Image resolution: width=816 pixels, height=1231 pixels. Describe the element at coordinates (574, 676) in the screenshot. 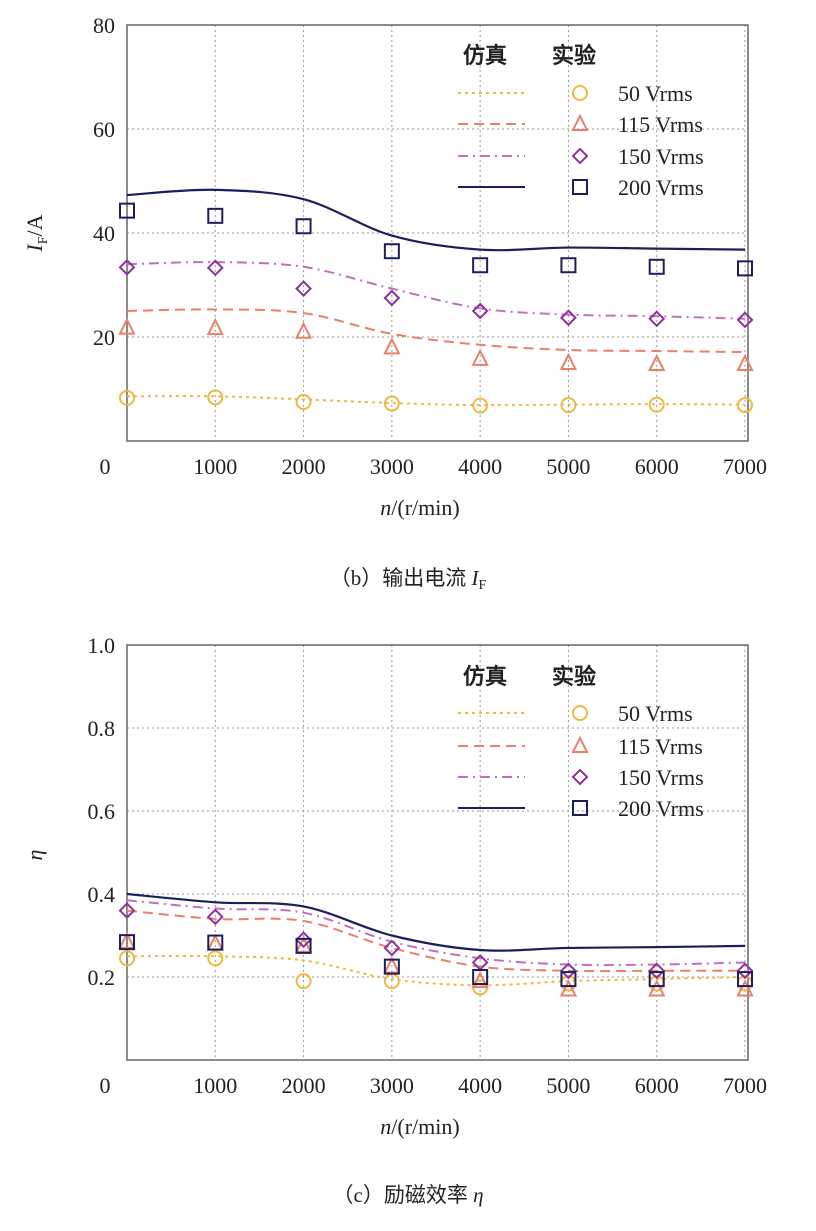

I see `legend-header-experiment: 实验` at that location.